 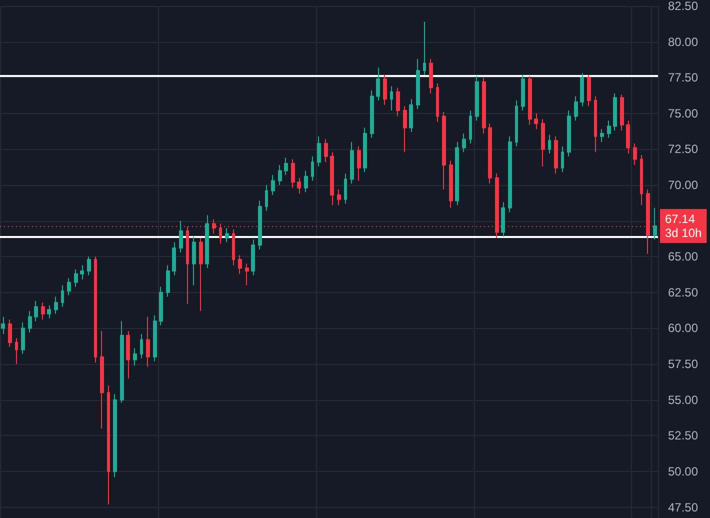 What do you see at coordinates (683, 292) in the screenshot?
I see `y-tick-label: 62.50` at bounding box center [683, 292].